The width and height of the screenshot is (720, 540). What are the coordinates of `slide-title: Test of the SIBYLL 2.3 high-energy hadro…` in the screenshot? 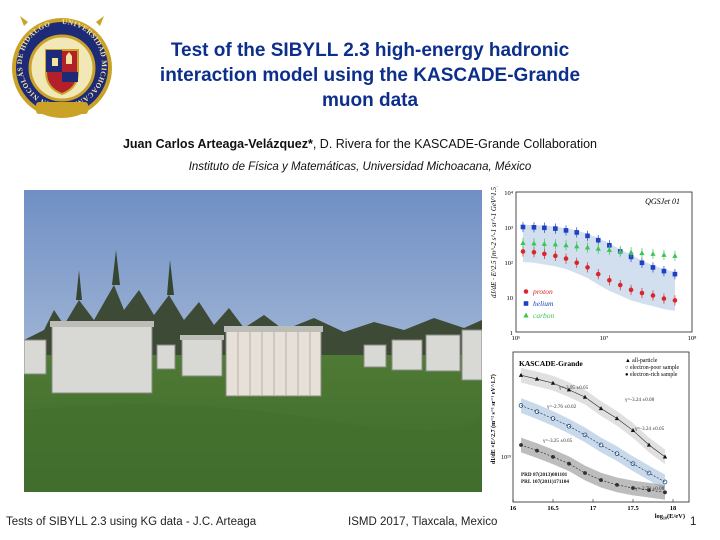 It's located at (370, 75).